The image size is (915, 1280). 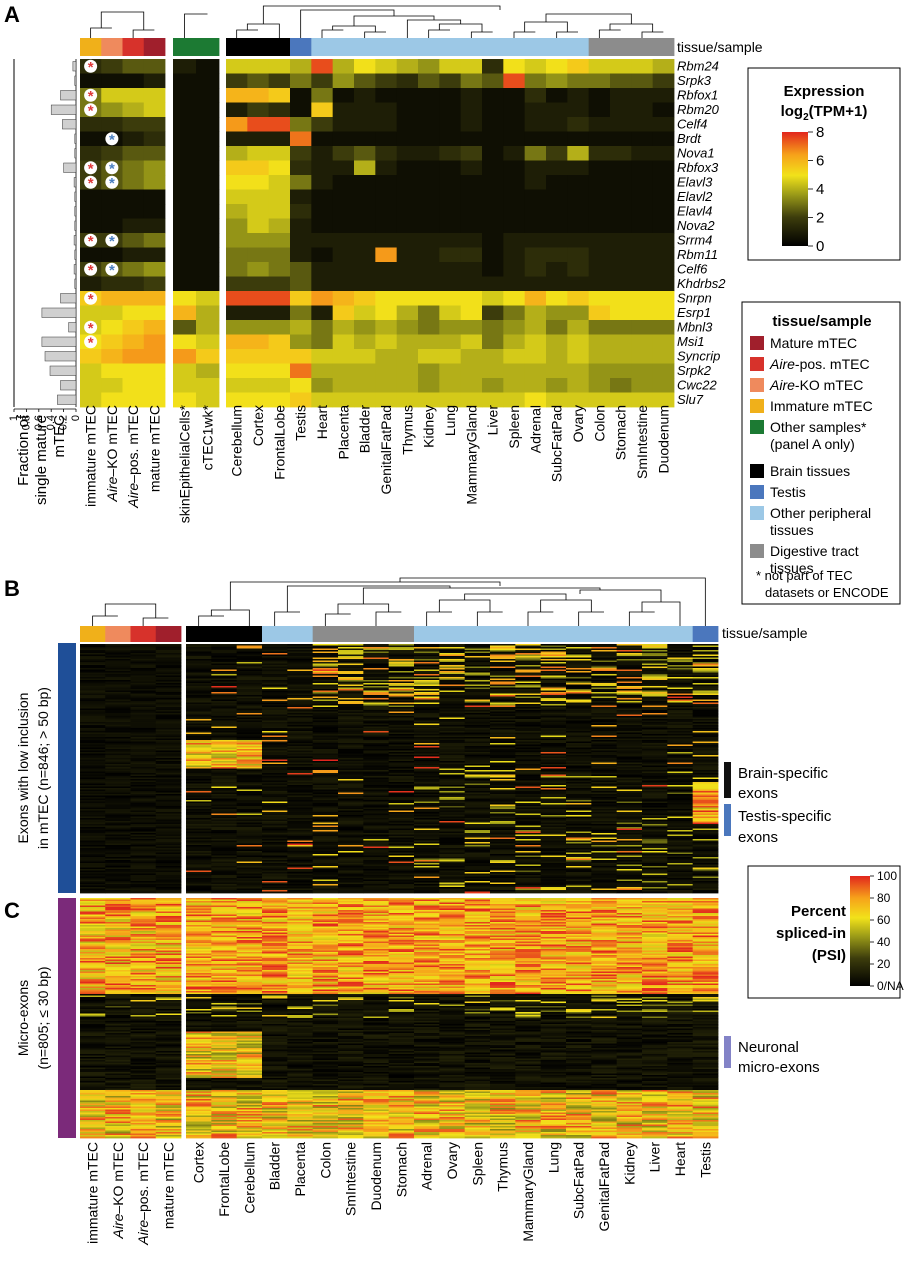 I want to click on fraction-bar, so click(x=60, y=356).